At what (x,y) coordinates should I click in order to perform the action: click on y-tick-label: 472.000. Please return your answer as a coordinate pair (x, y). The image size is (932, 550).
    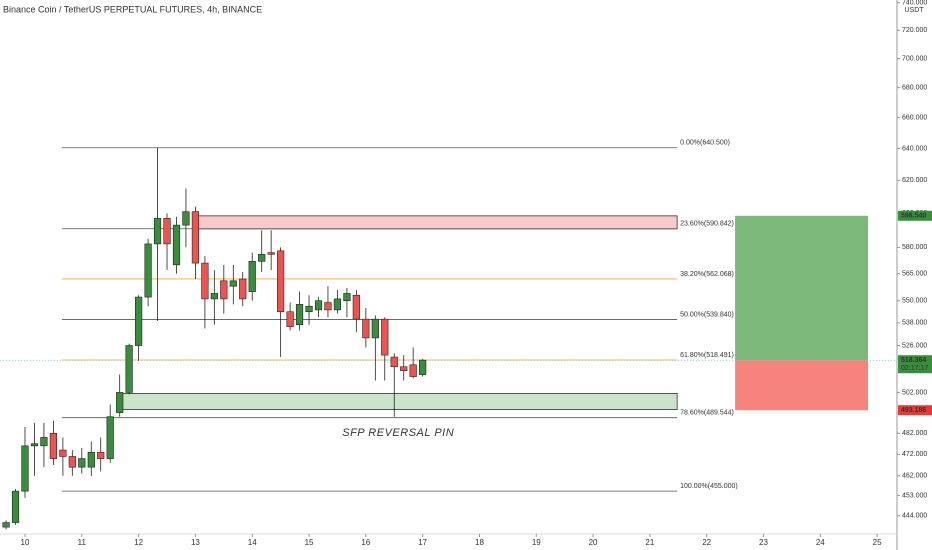
    Looking at the image, I should click on (914, 454).